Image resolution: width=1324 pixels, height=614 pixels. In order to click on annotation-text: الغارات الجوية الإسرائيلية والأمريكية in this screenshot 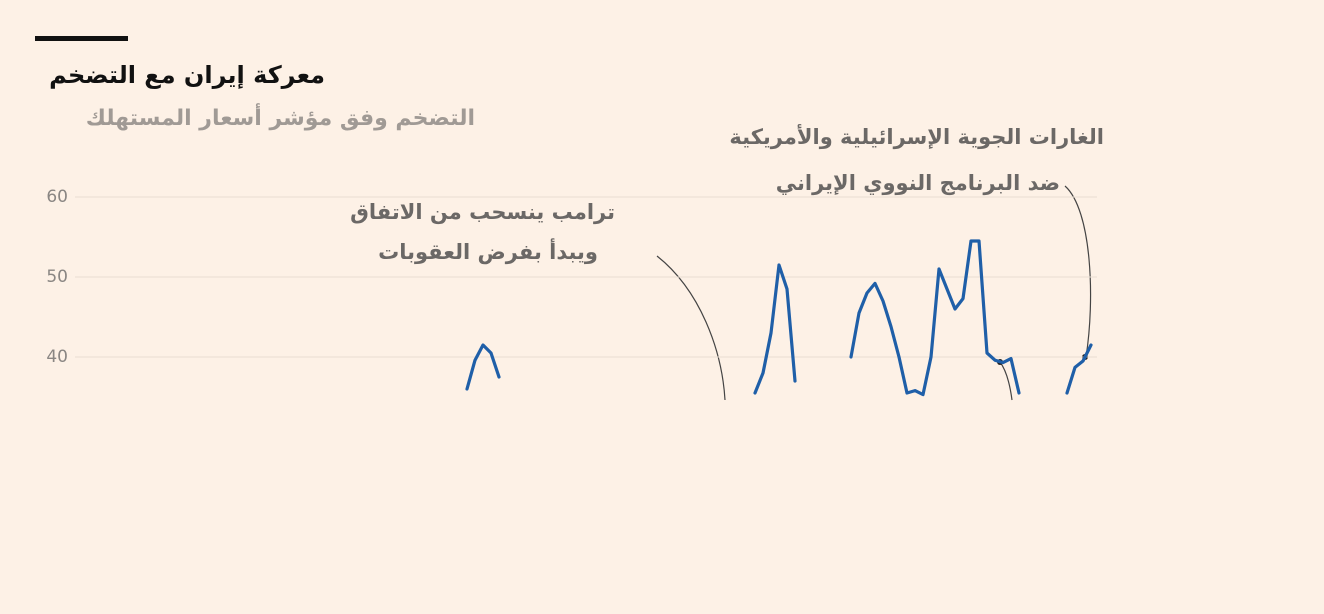, I will do `click(916, 136)`.